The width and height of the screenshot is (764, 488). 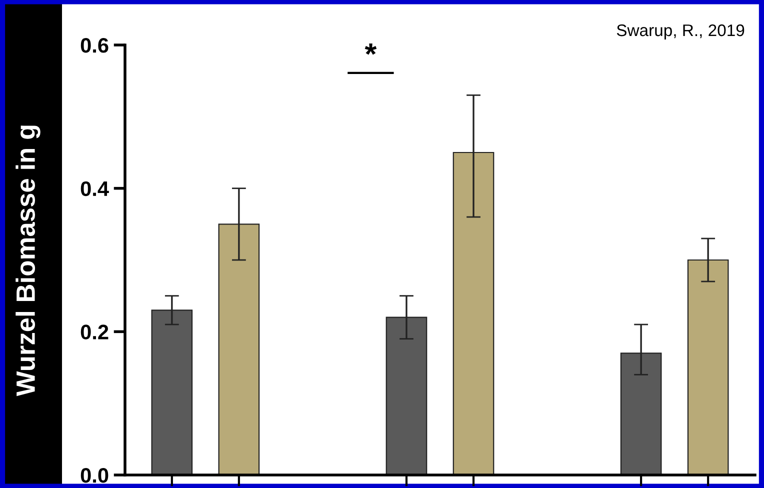 What do you see at coordinates (94, 475) in the screenshot?
I see `y-tick-label: 0.0` at bounding box center [94, 475].